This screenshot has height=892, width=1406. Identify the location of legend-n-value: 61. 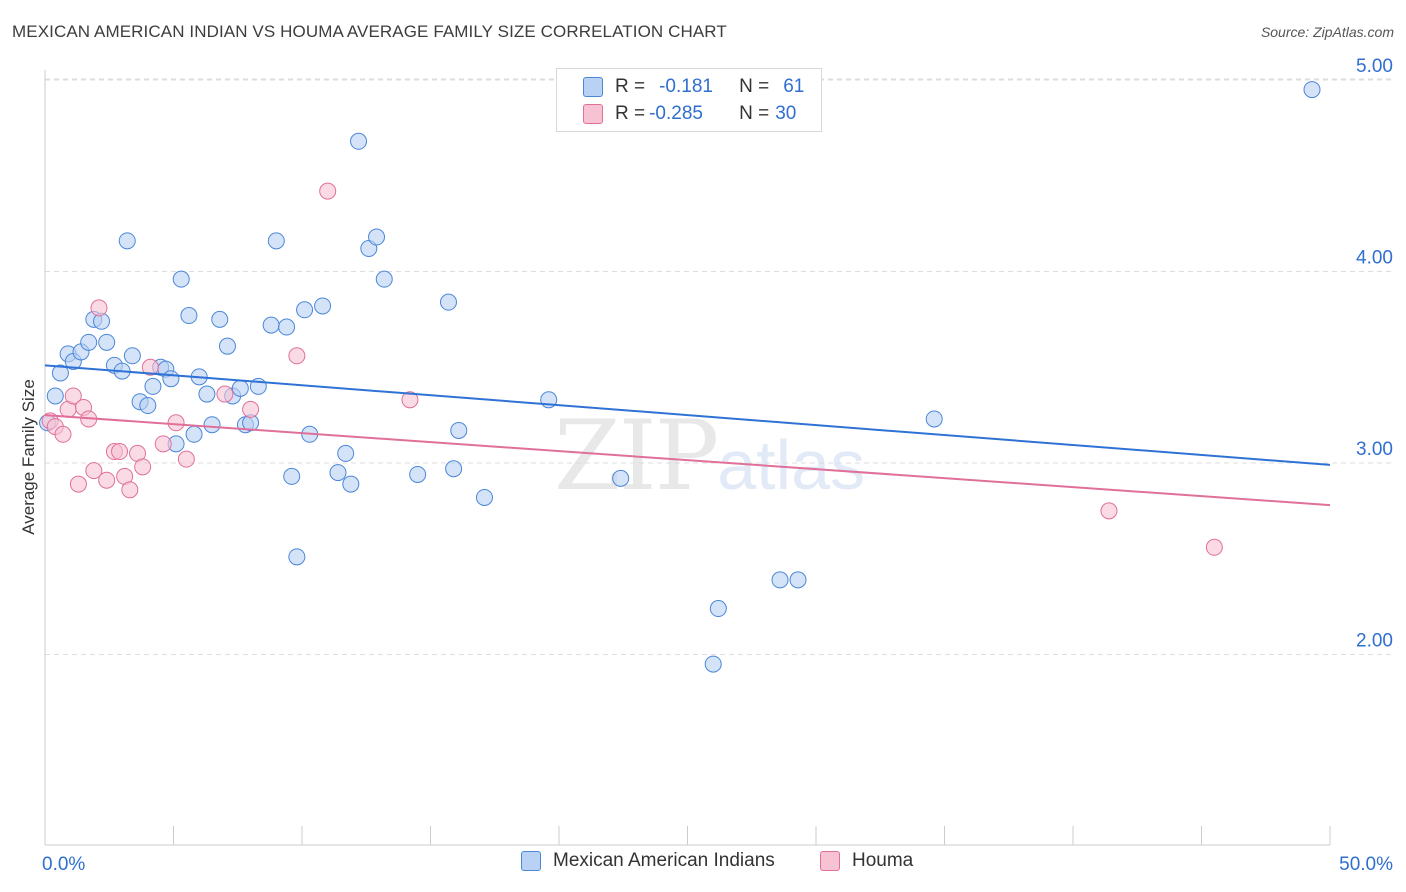
(794, 86).